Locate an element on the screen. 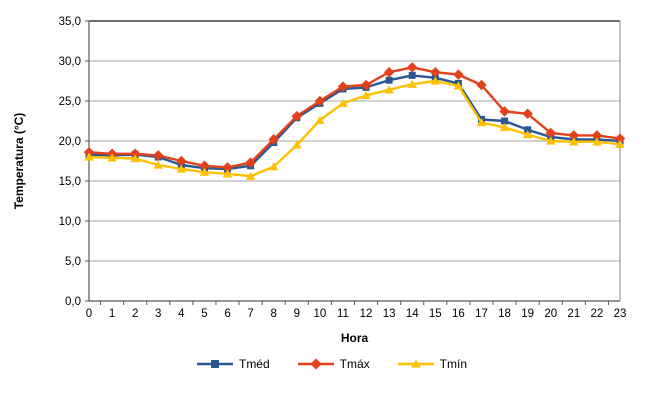  x-tick-label: 1 is located at coordinates (112, 314).